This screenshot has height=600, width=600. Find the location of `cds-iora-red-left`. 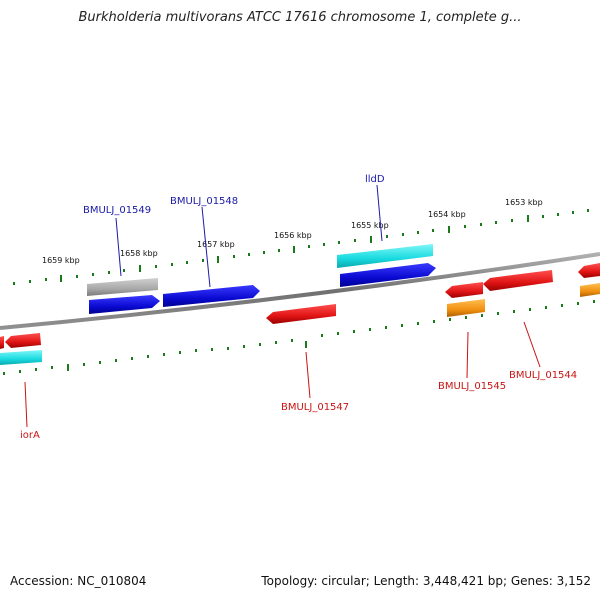

cds-iora-red-left is located at coordinates (2, 342).